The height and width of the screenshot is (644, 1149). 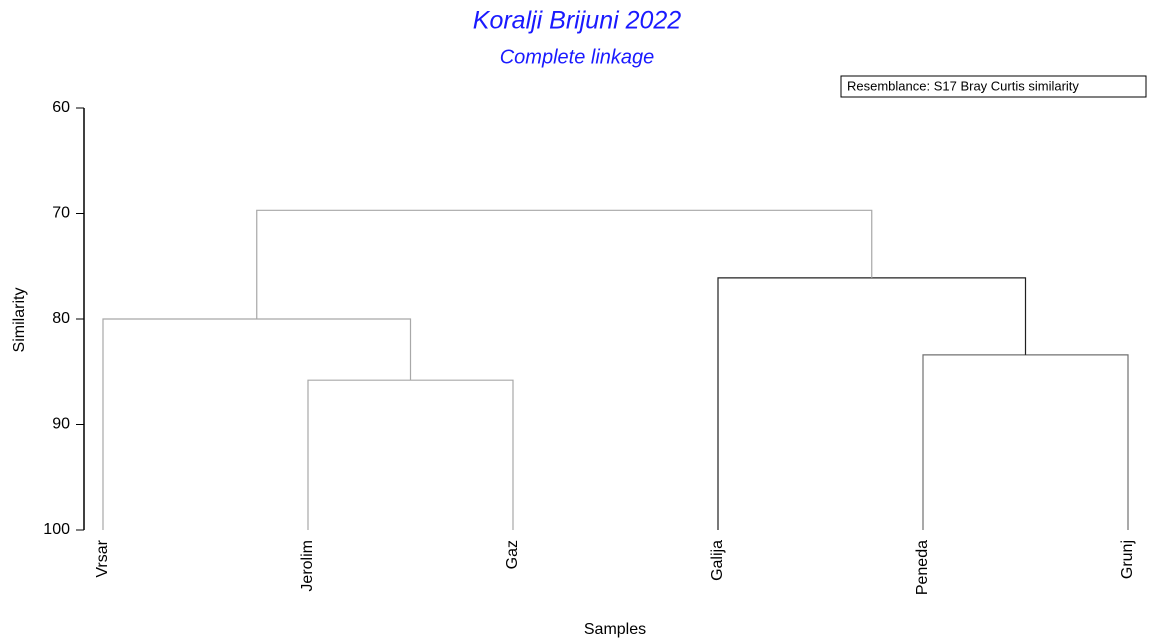 What do you see at coordinates (615, 629) in the screenshot?
I see `x-axis-label: Samples` at bounding box center [615, 629].